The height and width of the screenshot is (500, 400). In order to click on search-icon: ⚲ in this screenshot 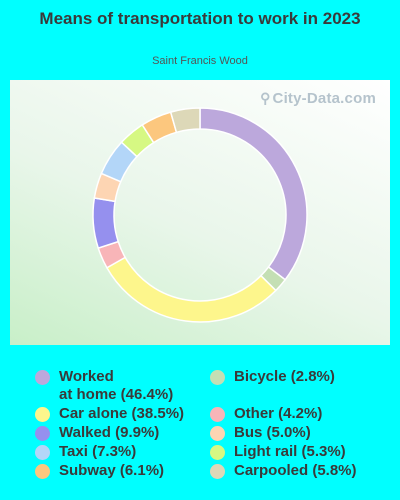, I will do `click(265, 98)`.